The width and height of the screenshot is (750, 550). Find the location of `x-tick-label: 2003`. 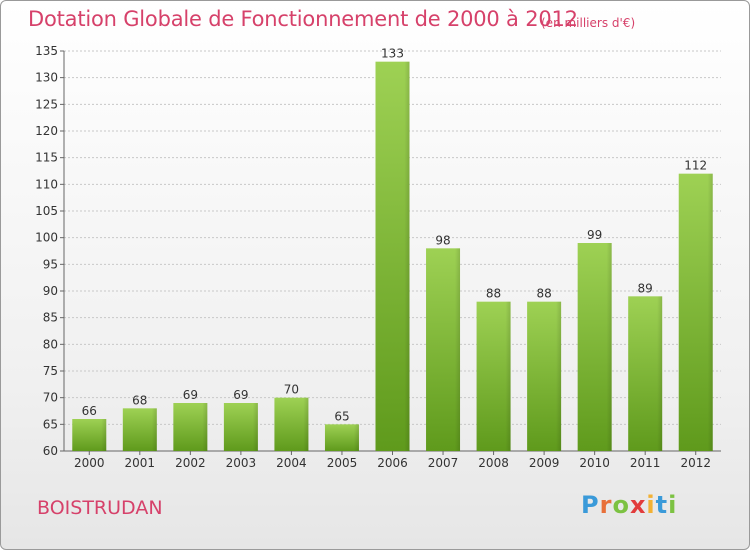

x-tick-label: 2003 is located at coordinates (241, 463).